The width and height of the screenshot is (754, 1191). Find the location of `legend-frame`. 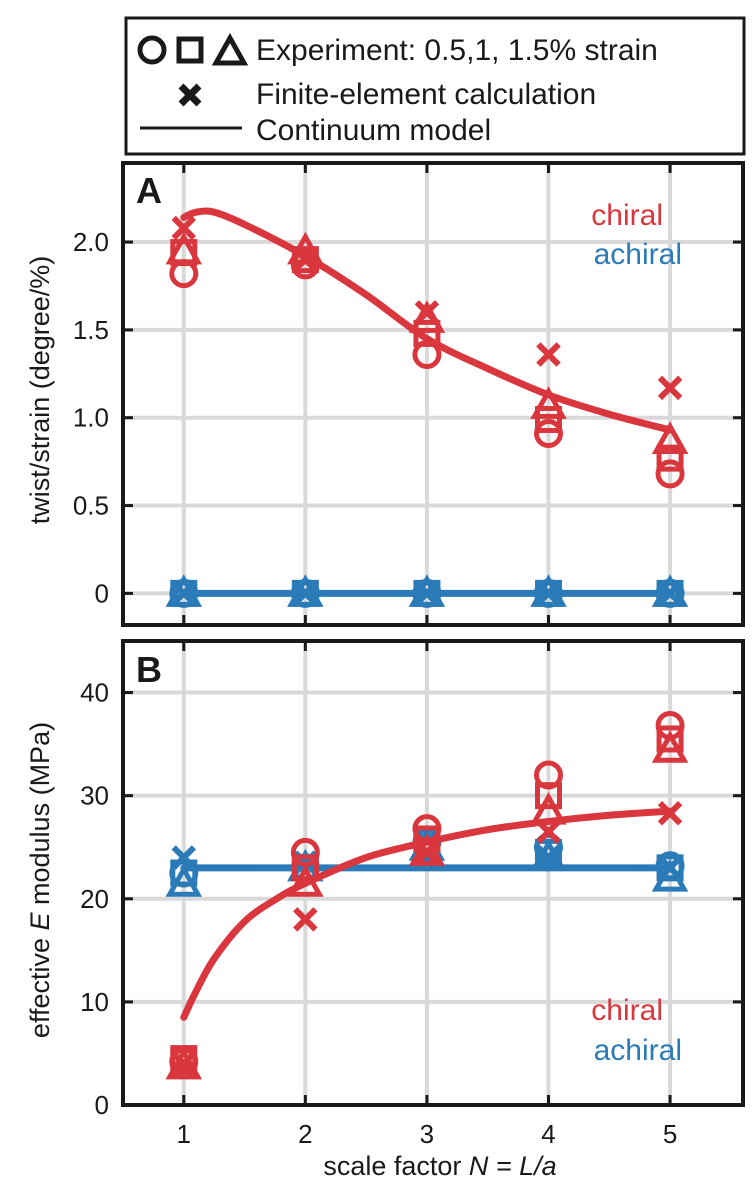

legend-frame is located at coordinates (435, 86).